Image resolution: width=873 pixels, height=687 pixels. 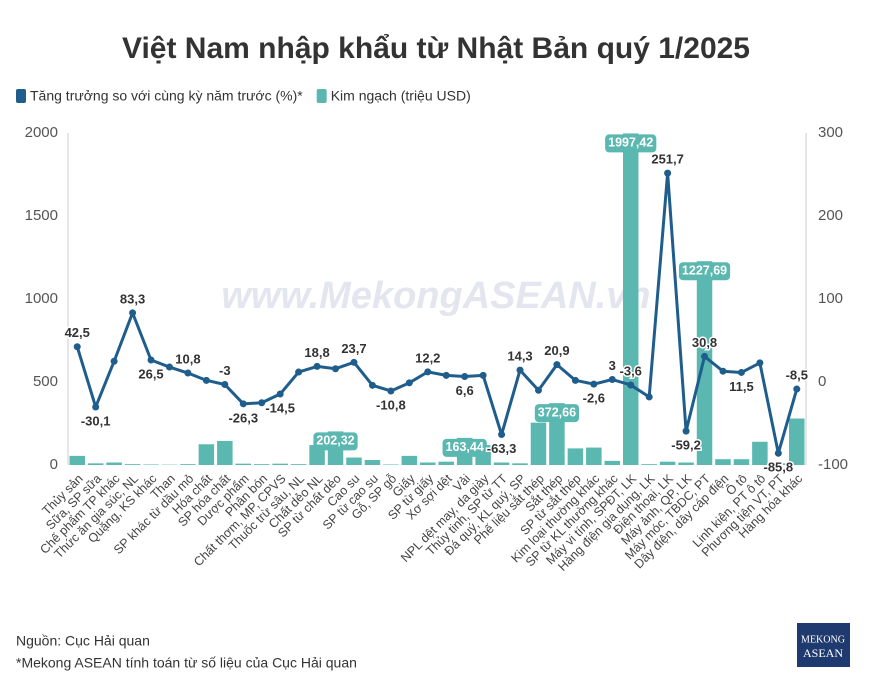 I want to click on line-label: -3,6, so click(x=631, y=370).